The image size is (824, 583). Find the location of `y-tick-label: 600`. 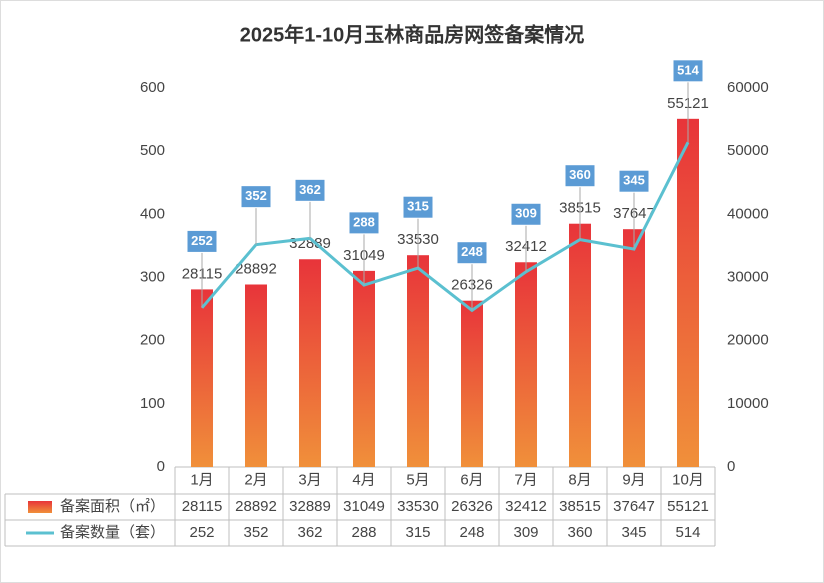

y-tick-label: 600 is located at coordinates (152, 87).